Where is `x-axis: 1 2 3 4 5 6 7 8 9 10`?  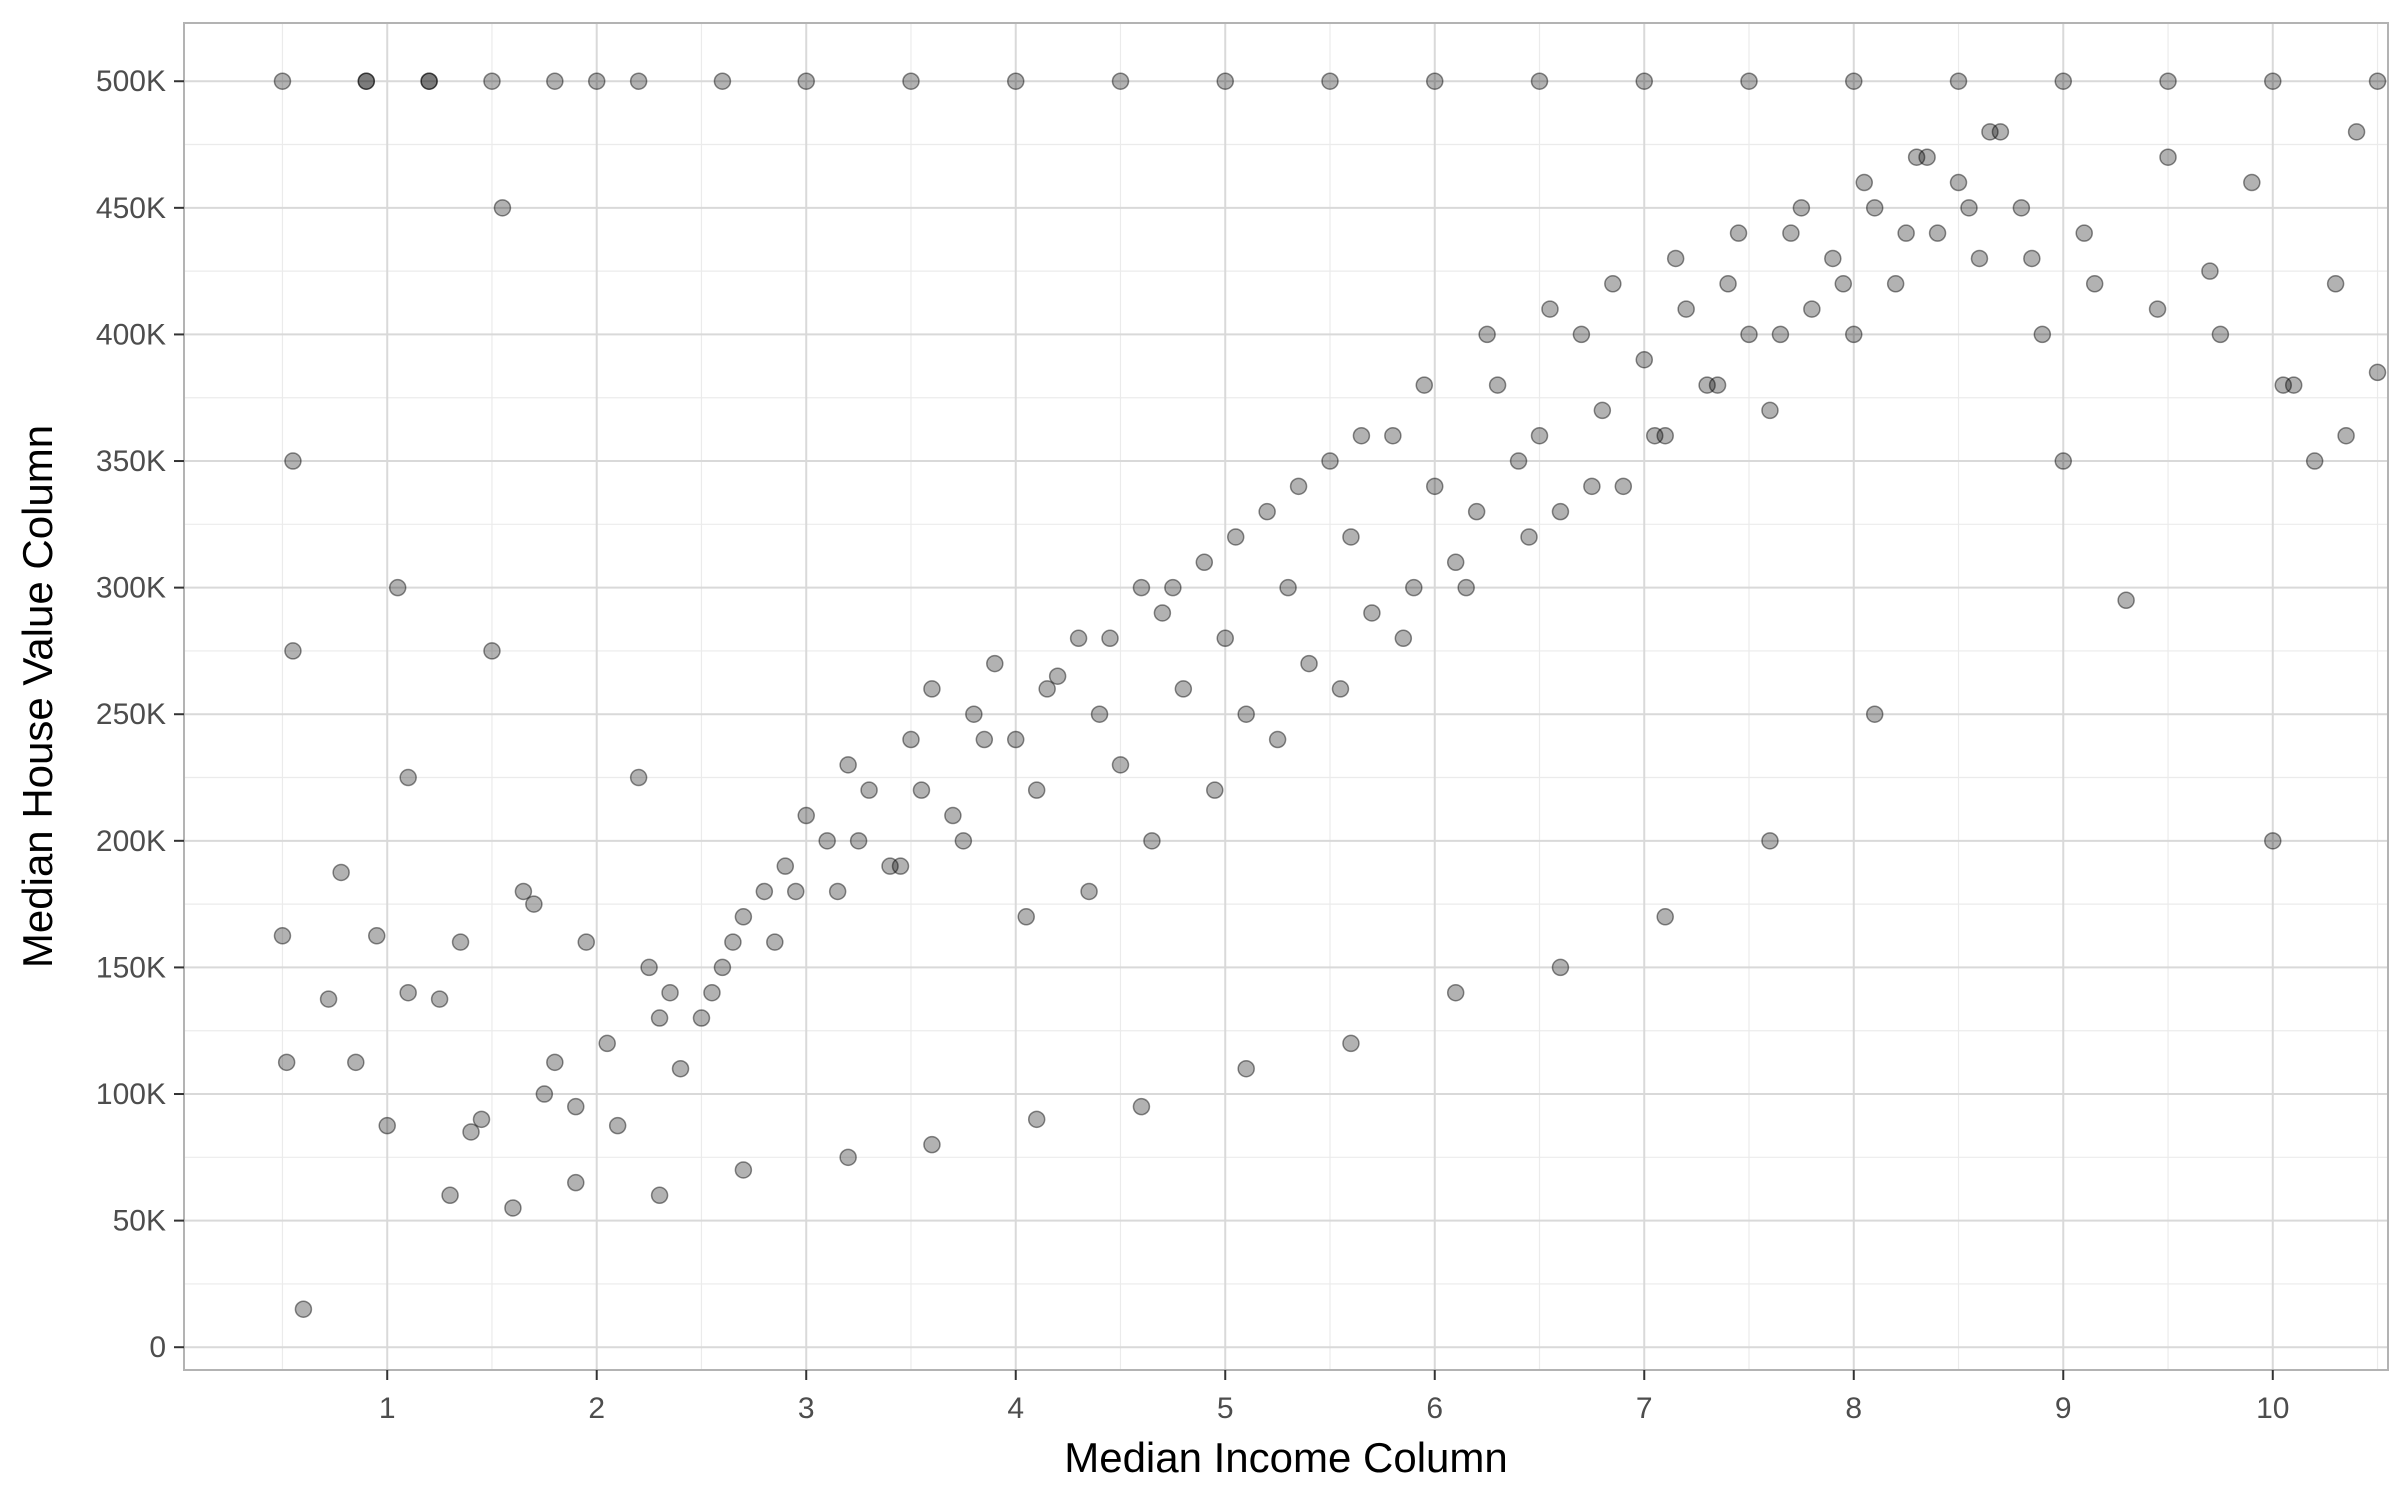 x-axis: 1 2 3 4 5 6 7 8 9 10 is located at coordinates (1334, 1397).